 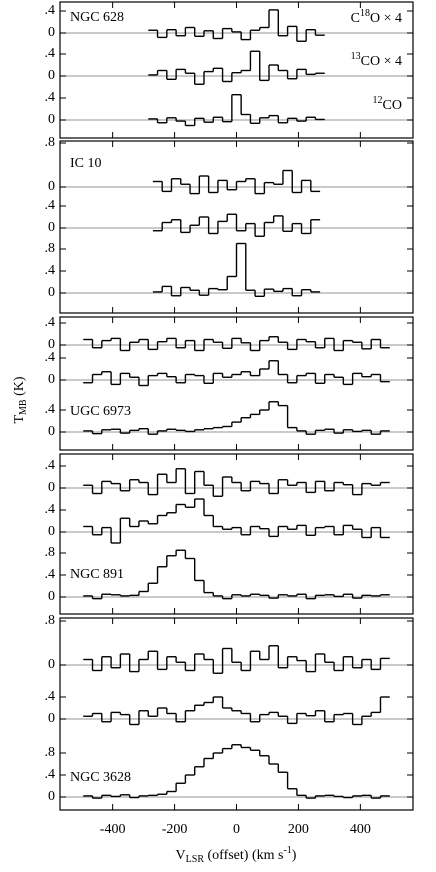 What do you see at coordinates (287, 850) in the screenshot?
I see `x-axis-title-part: -1` at bounding box center [287, 850].